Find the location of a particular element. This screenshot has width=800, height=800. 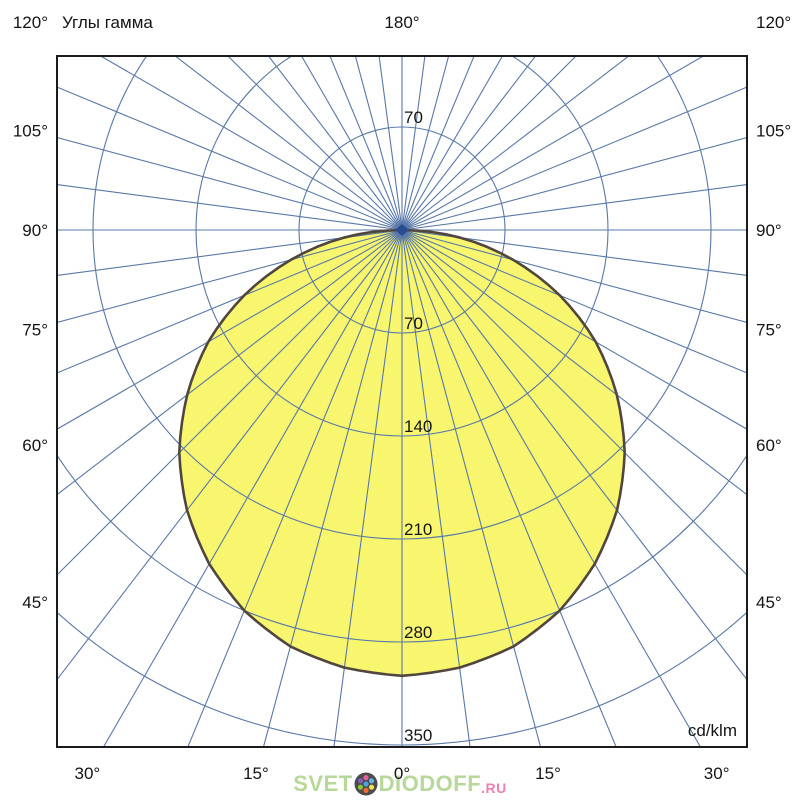

gamma-side-label-right: 105° is located at coordinates (773, 130).